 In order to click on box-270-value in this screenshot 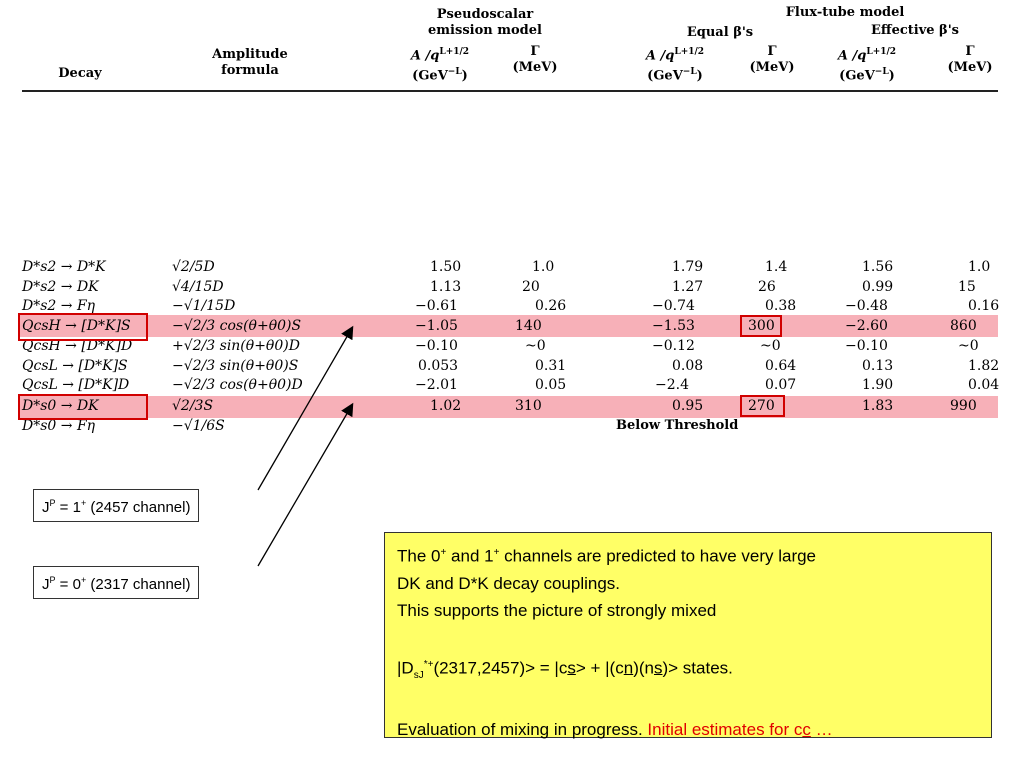, I will do `click(762, 406)`.